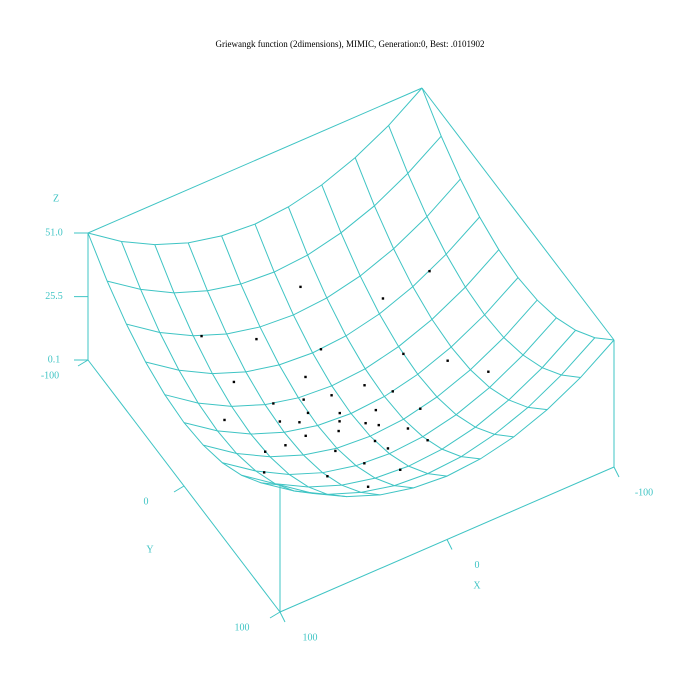  What do you see at coordinates (50, 375) in the screenshot?
I see `y-tick-label: -100` at bounding box center [50, 375].